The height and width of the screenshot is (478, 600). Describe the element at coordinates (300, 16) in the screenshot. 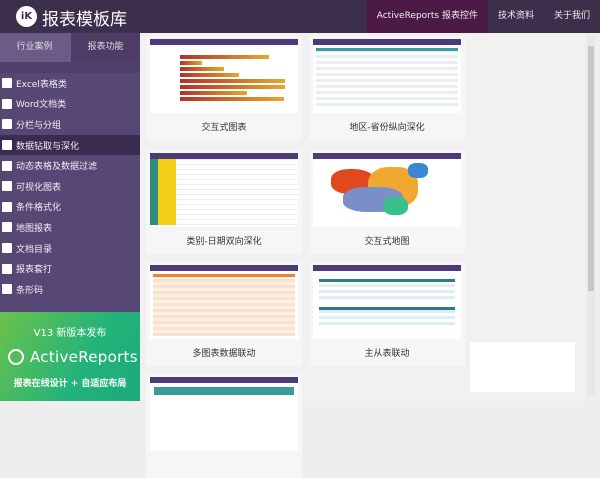

I see `header: iK 报表模板库 ActiveReports 报表控件 技术资料 关于我们` at that location.